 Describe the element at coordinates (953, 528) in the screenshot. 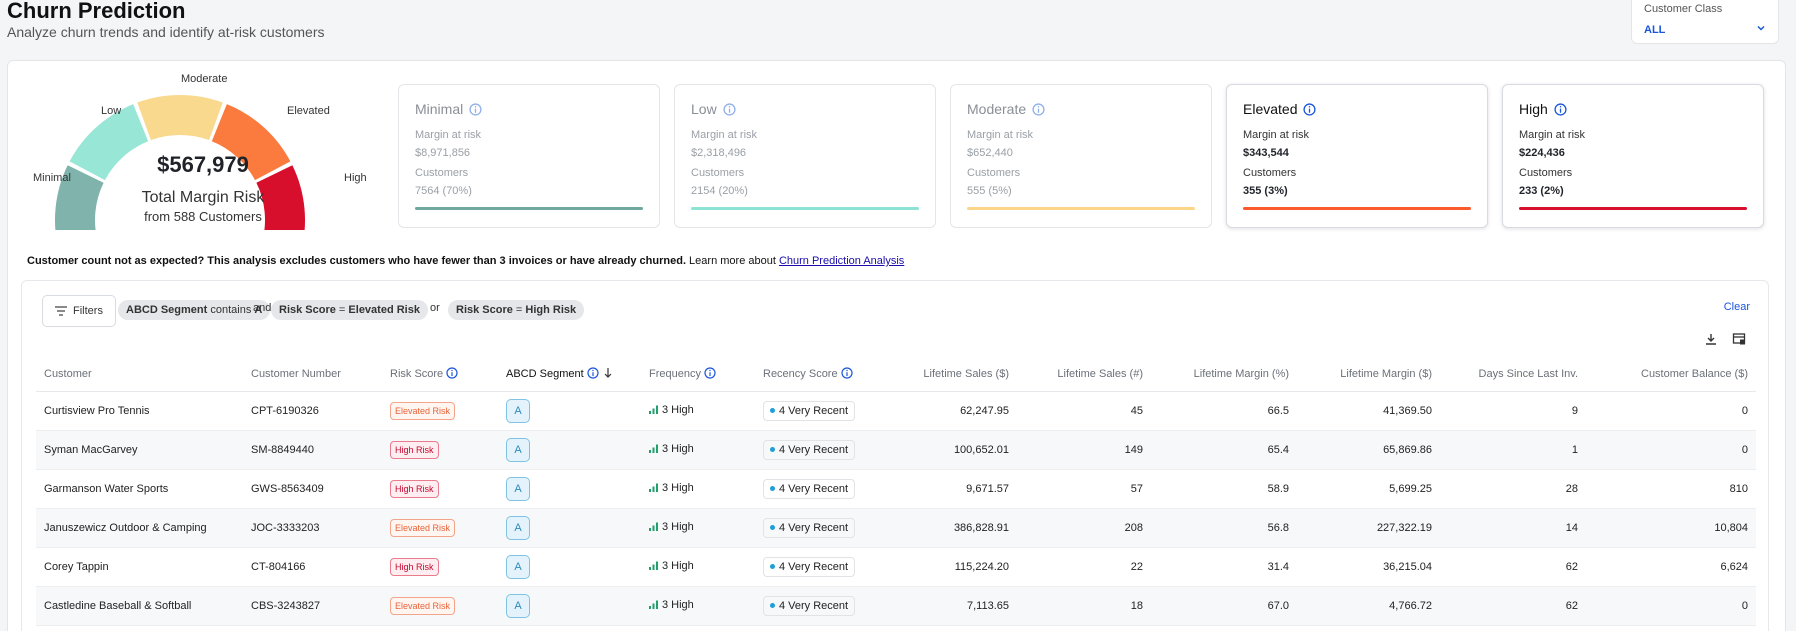

I see `cell-lifetime-sales: 386,828.91` at that location.